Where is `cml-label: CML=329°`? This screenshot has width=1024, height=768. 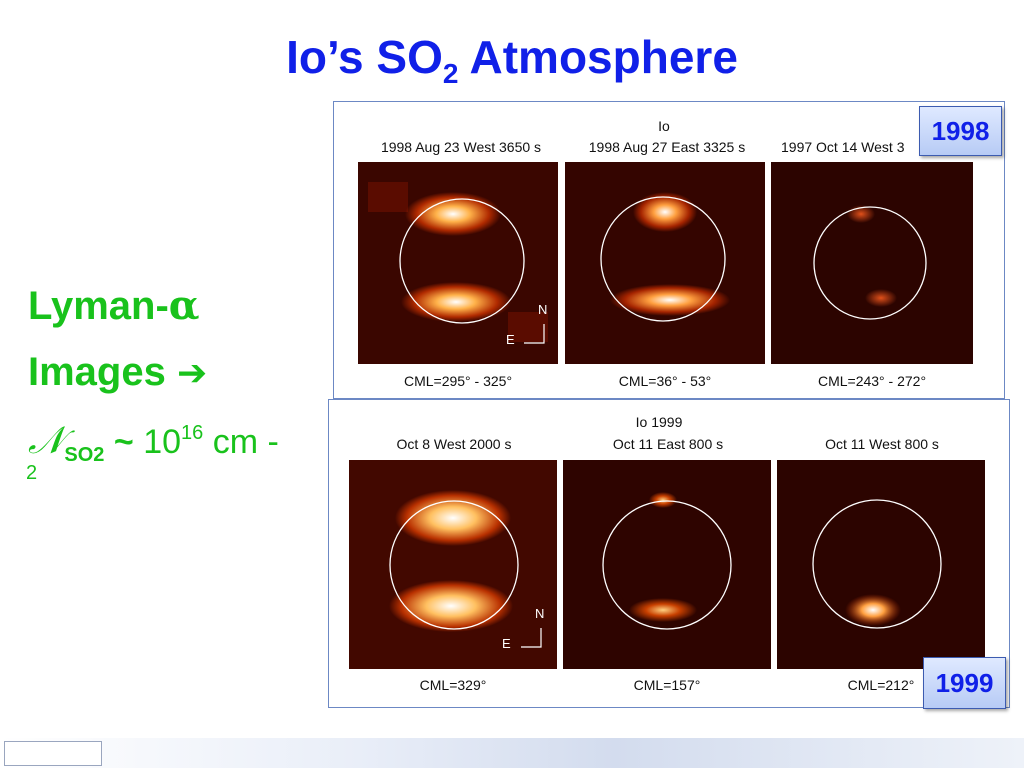 cml-label: CML=329° is located at coordinates (453, 685).